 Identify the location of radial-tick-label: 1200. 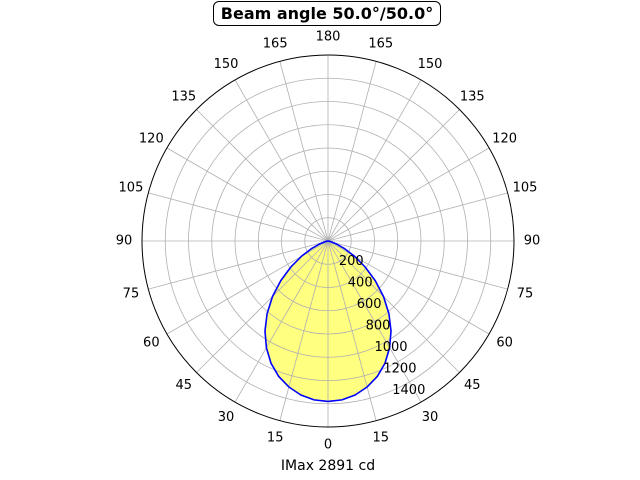
(399, 368).